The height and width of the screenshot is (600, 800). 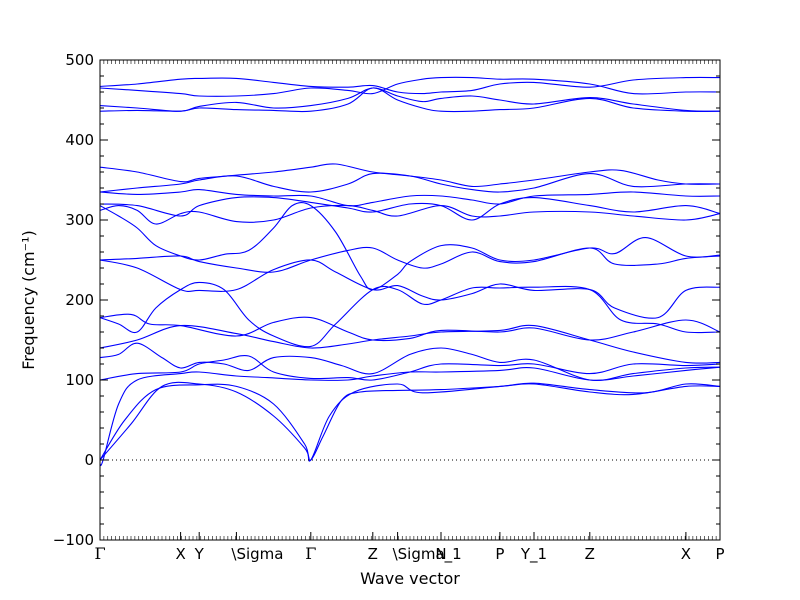 What do you see at coordinates (79, 300) in the screenshot?
I see `y-tick-label: 200` at bounding box center [79, 300].